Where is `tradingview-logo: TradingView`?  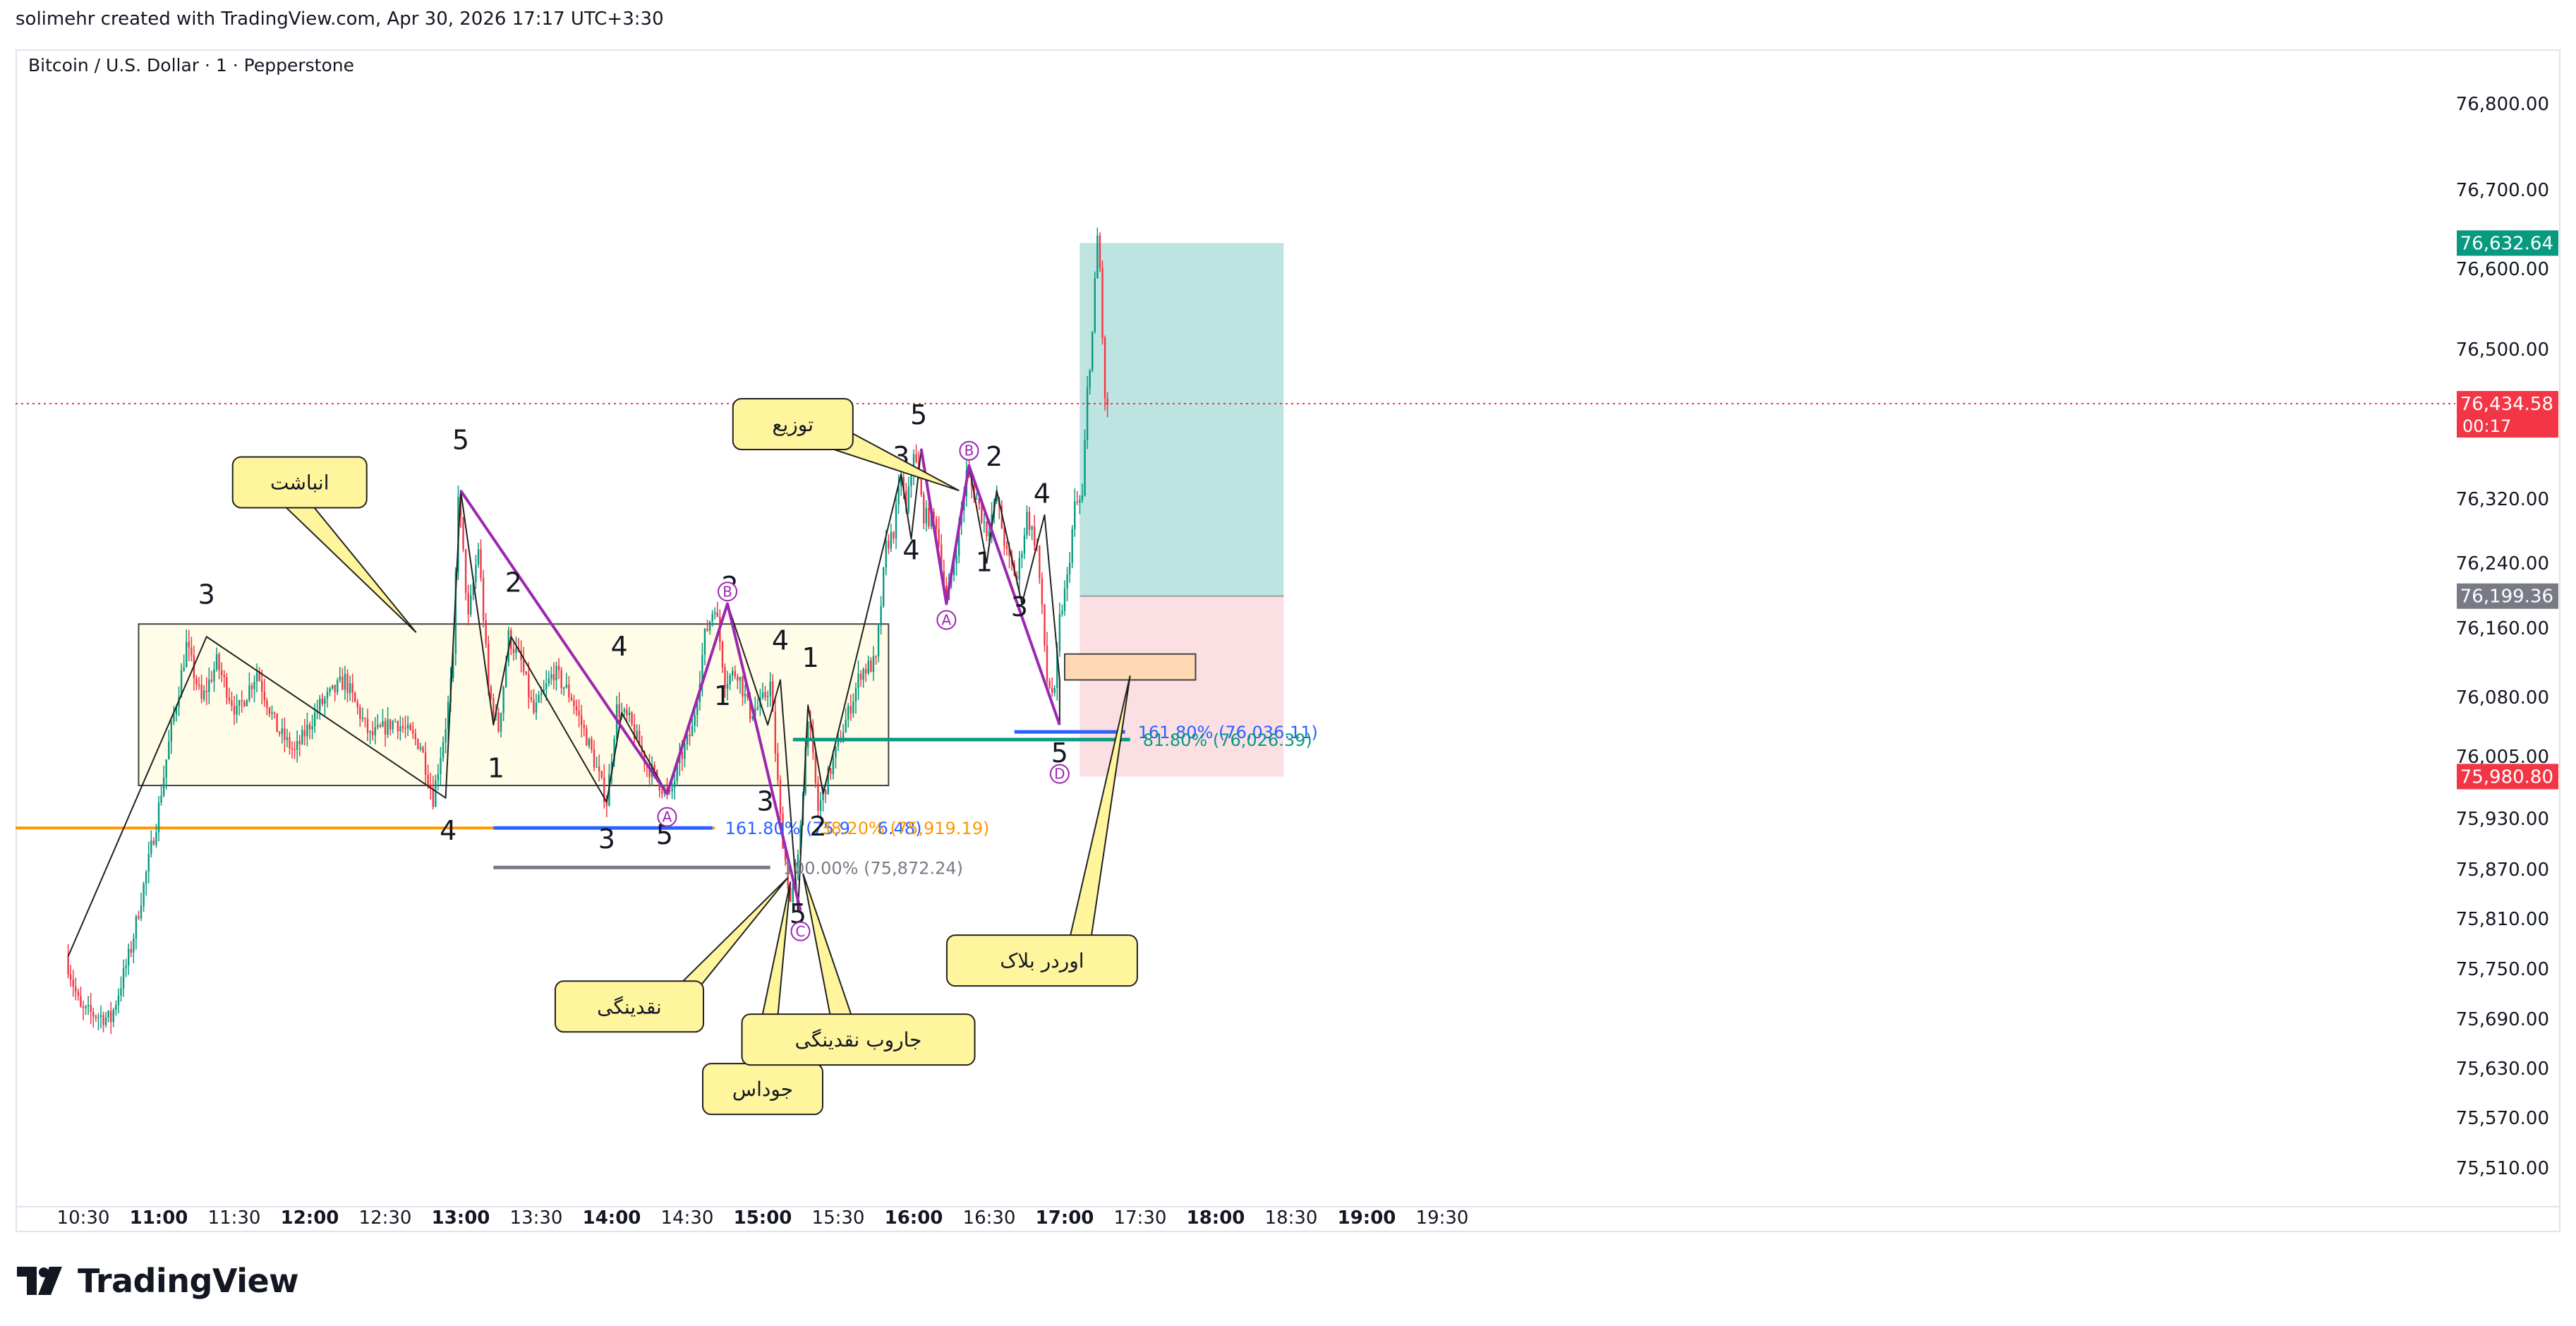
tradingview-logo: TradingView is located at coordinates (158, 1281).